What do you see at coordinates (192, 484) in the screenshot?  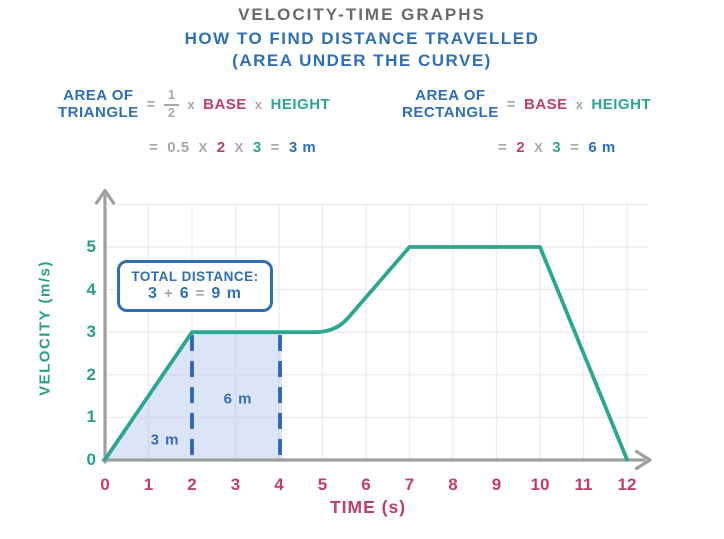 I see `x-tick-2: 2` at bounding box center [192, 484].